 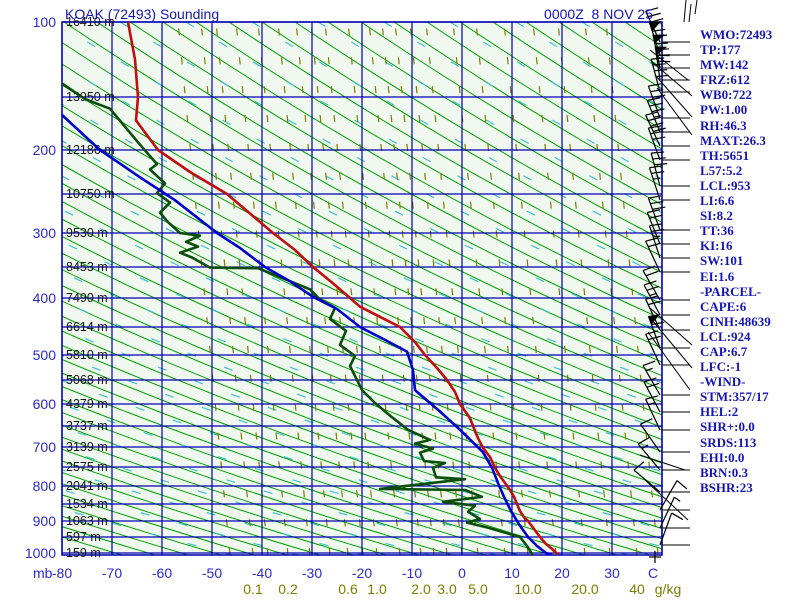 What do you see at coordinates (725, 80) in the screenshot?
I see `stat-line: FRZ:612` at bounding box center [725, 80].